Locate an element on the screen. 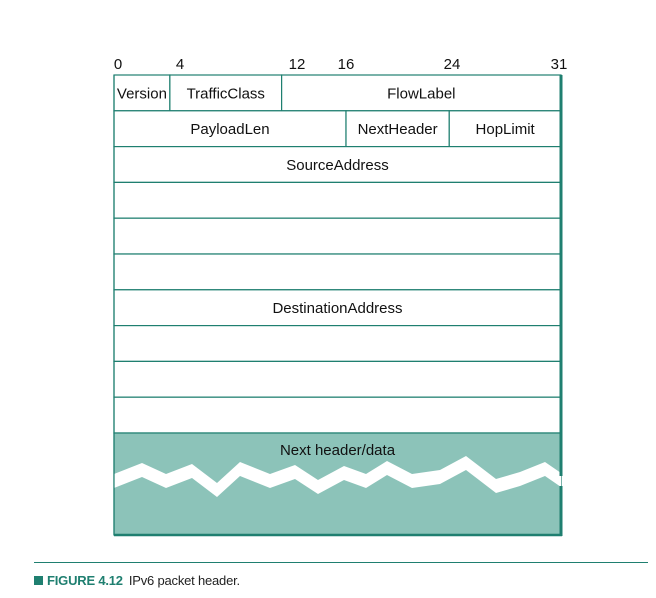 Image resolution: width=656 pixels, height=598 pixels. field-label: Version is located at coordinates (142, 93).